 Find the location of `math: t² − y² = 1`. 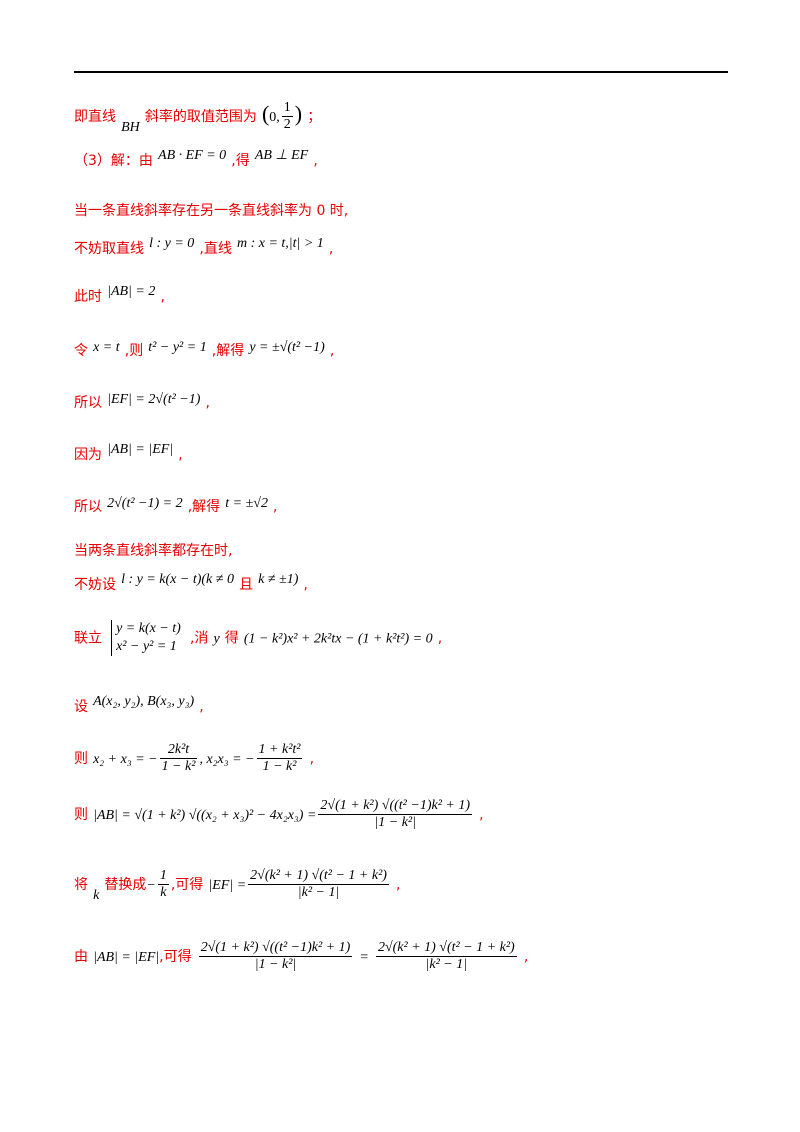

math: t² − y² = 1 is located at coordinates (177, 347).